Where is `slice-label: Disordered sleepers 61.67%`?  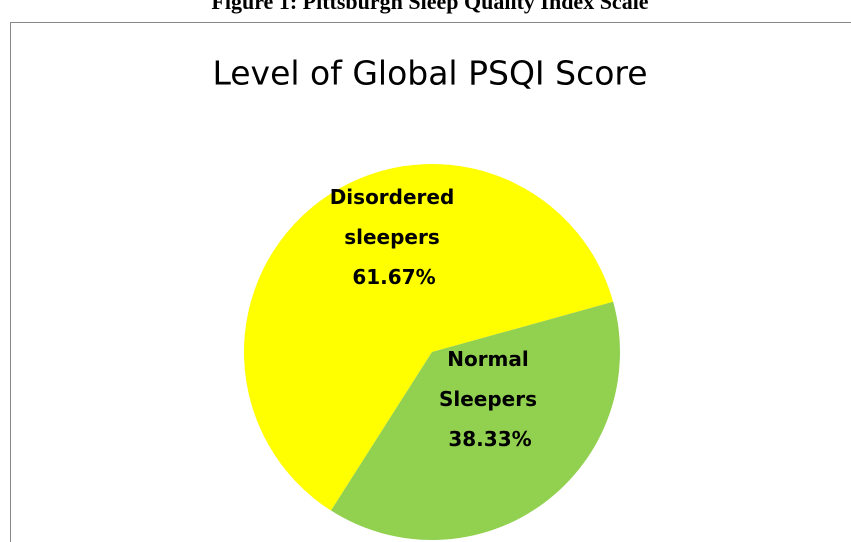 slice-label: Disordered sleepers 61.67% is located at coordinates (392, 237).